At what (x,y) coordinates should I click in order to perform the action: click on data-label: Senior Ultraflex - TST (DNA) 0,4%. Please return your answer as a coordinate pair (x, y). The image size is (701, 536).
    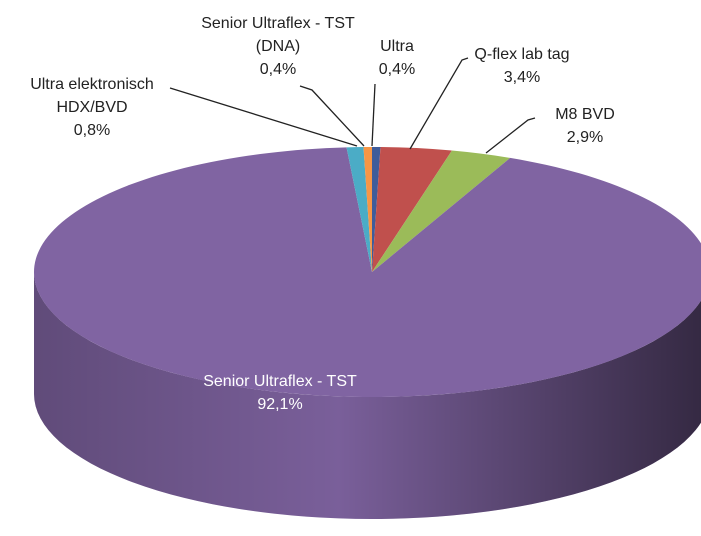
    Looking at the image, I should click on (278, 46).